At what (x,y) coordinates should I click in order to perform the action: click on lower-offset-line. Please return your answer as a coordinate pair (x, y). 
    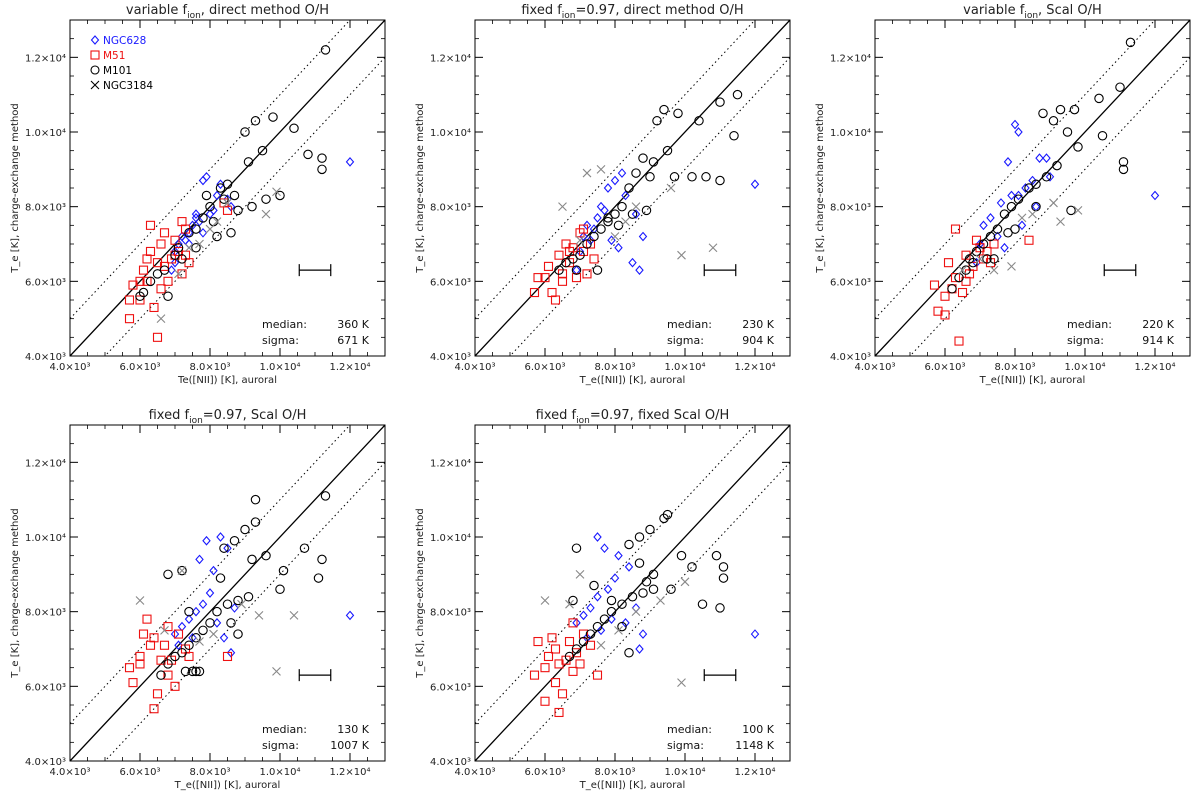
    Looking at the image, I should click on (649, 611).